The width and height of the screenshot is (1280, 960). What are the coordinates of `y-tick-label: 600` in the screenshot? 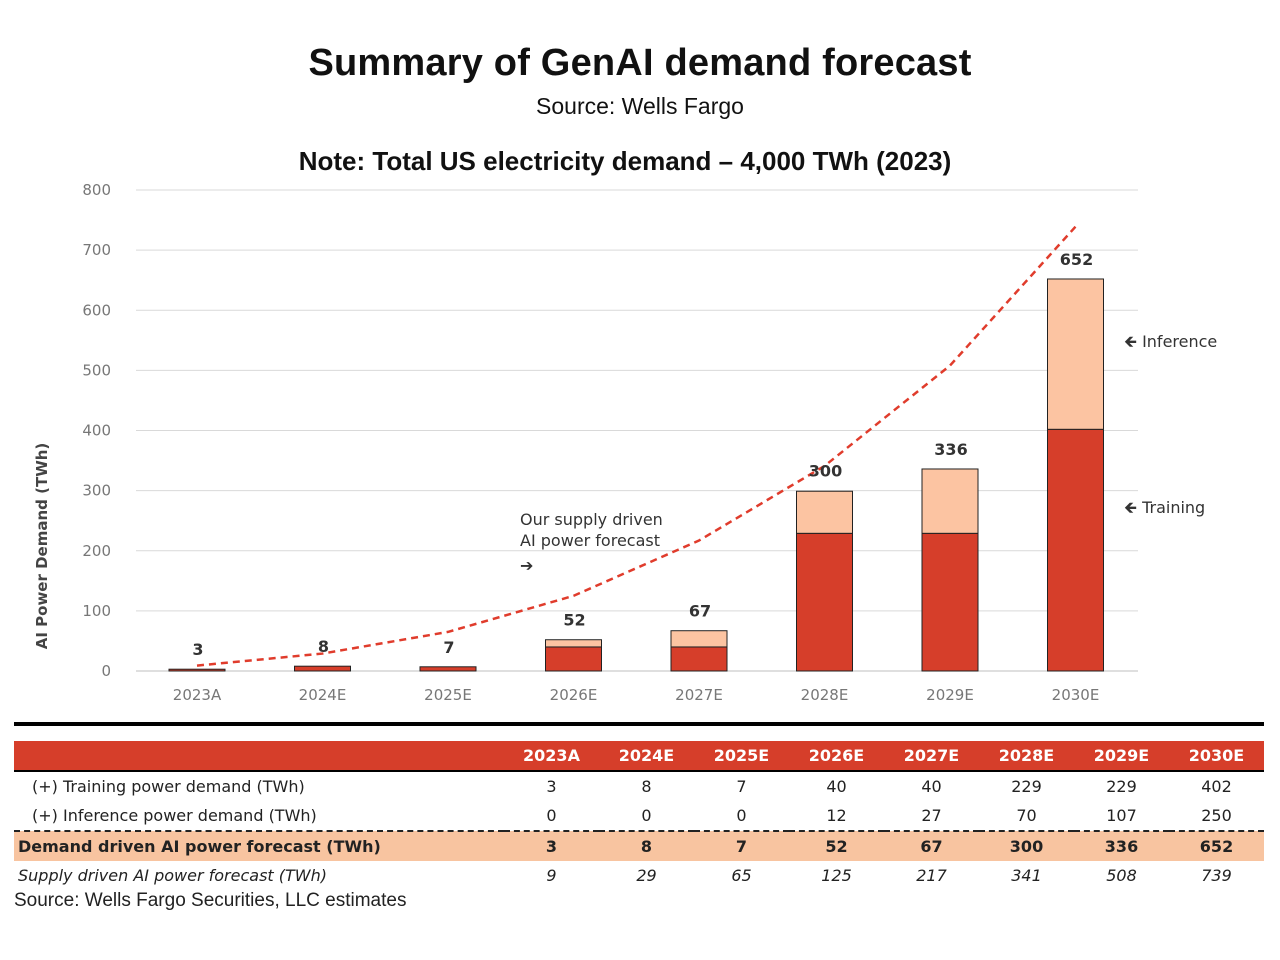 It's located at (96, 310).